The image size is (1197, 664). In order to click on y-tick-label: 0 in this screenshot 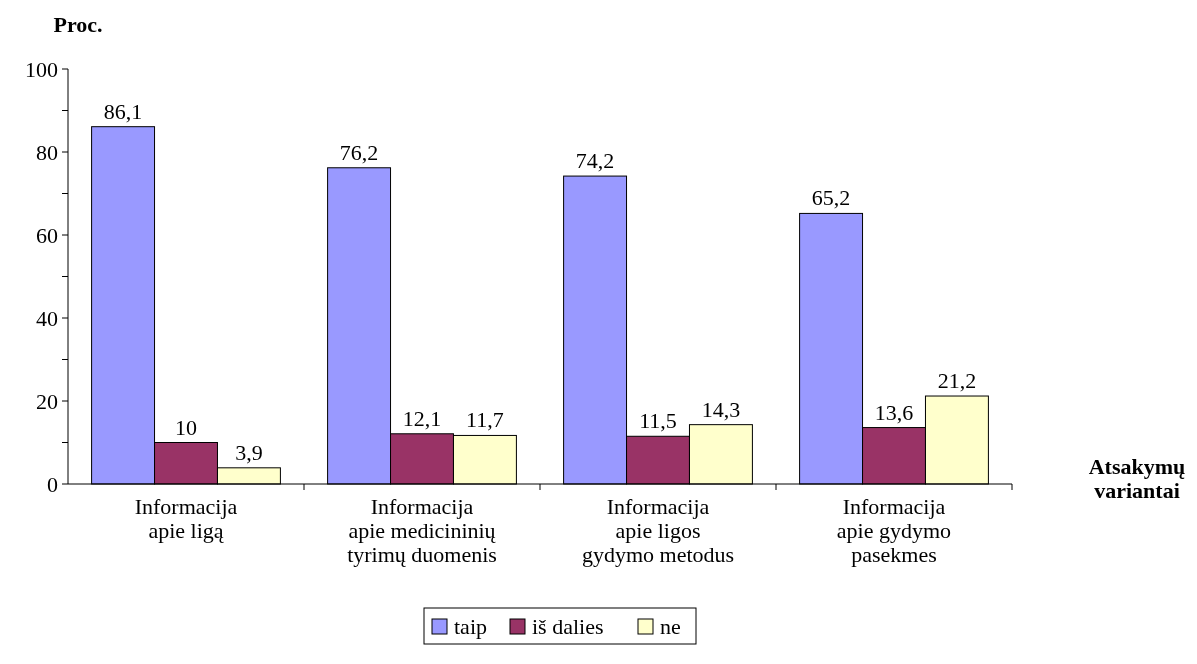, I will do `click(52, 484)`.